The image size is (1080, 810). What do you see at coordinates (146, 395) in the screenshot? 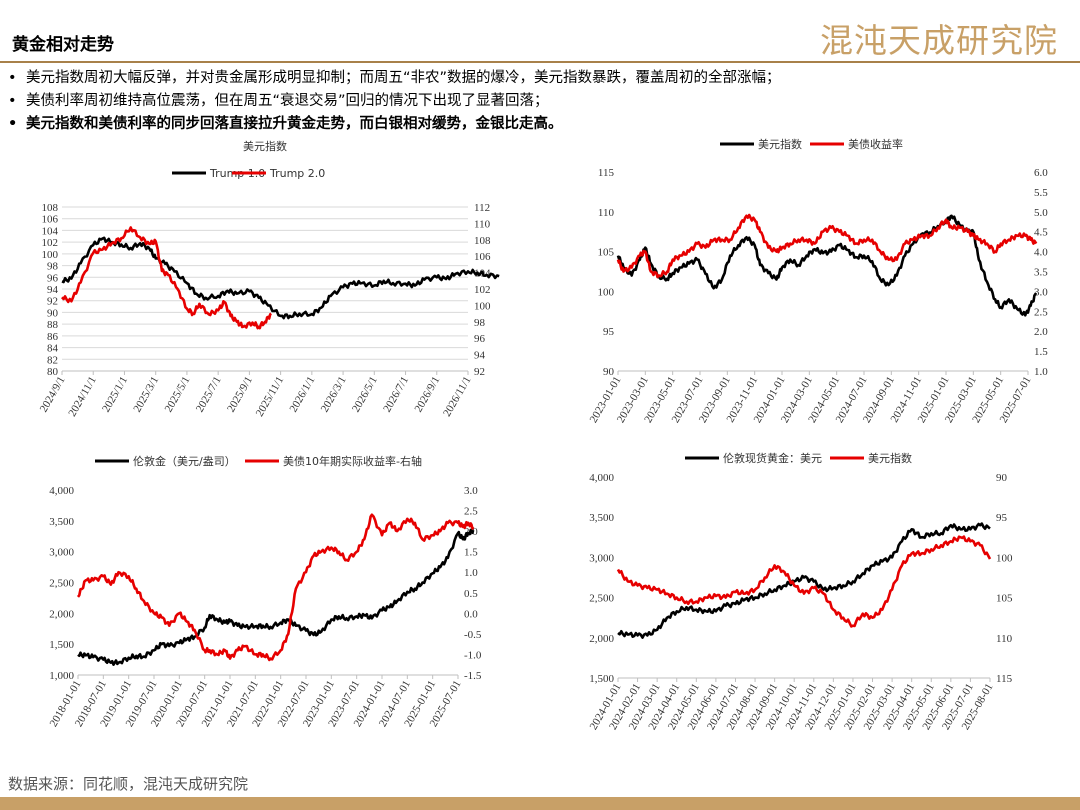
I see `x-tick-label: 2025/3/1` at bounding box center [146, 395].